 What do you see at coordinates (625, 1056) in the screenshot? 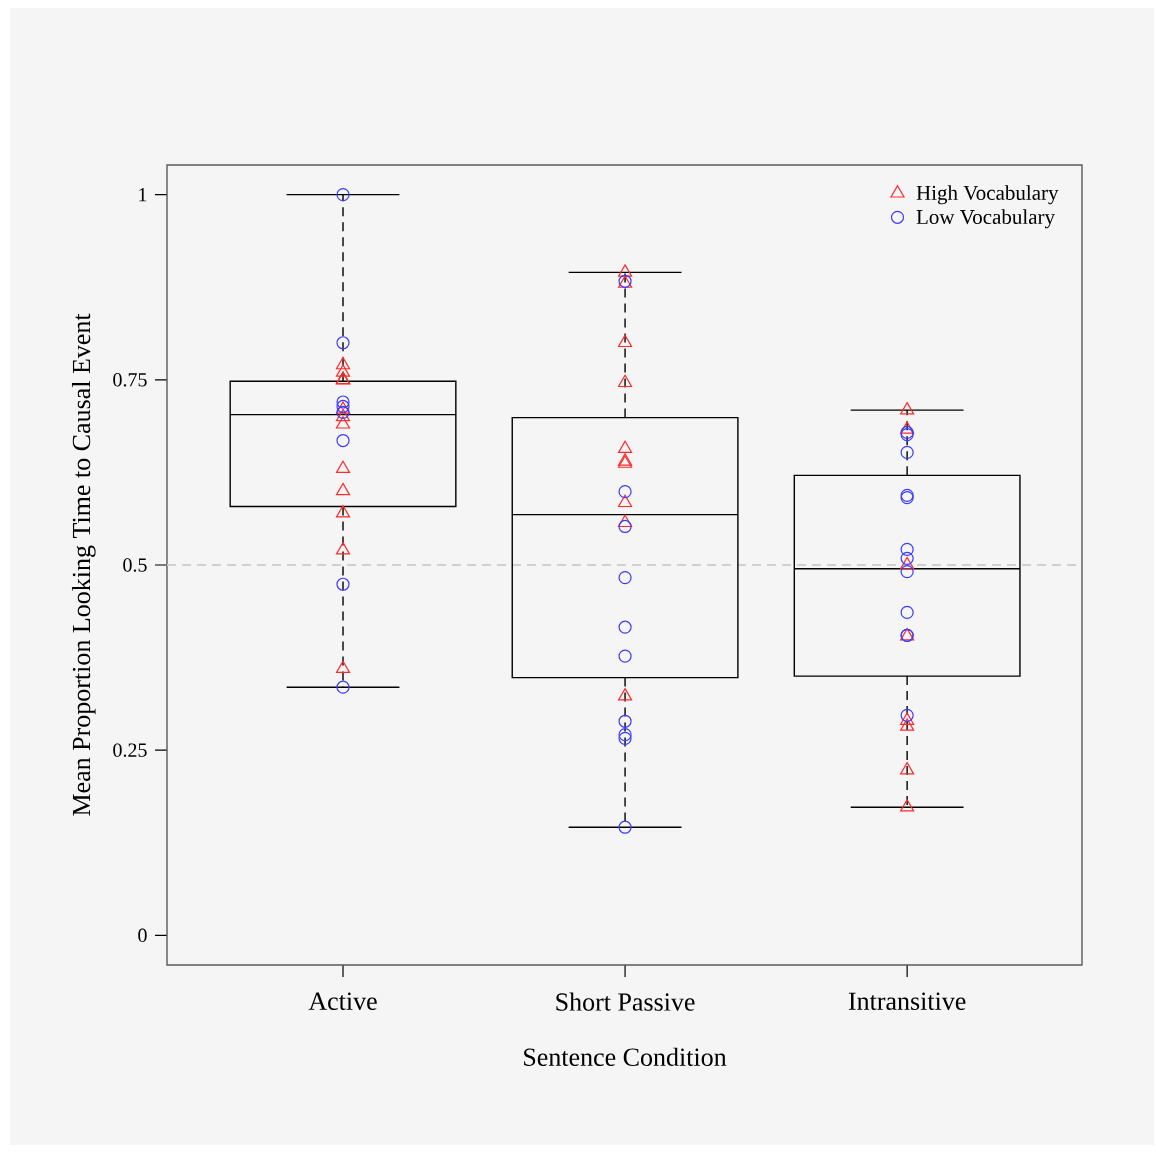
I see `x-axis-title: Sentence Condition` at bounding box center [625, 1056].